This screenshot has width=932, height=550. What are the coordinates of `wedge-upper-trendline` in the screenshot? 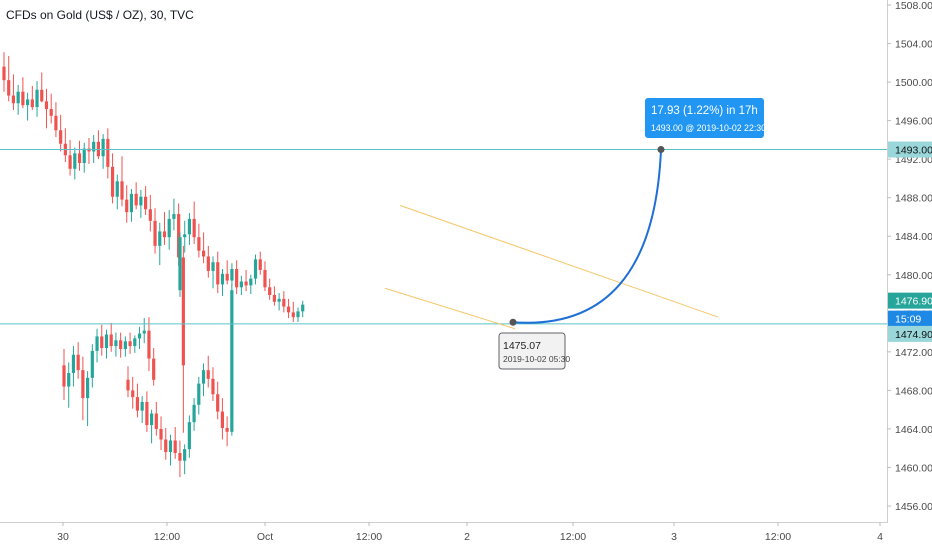 It's located at (559, 261).